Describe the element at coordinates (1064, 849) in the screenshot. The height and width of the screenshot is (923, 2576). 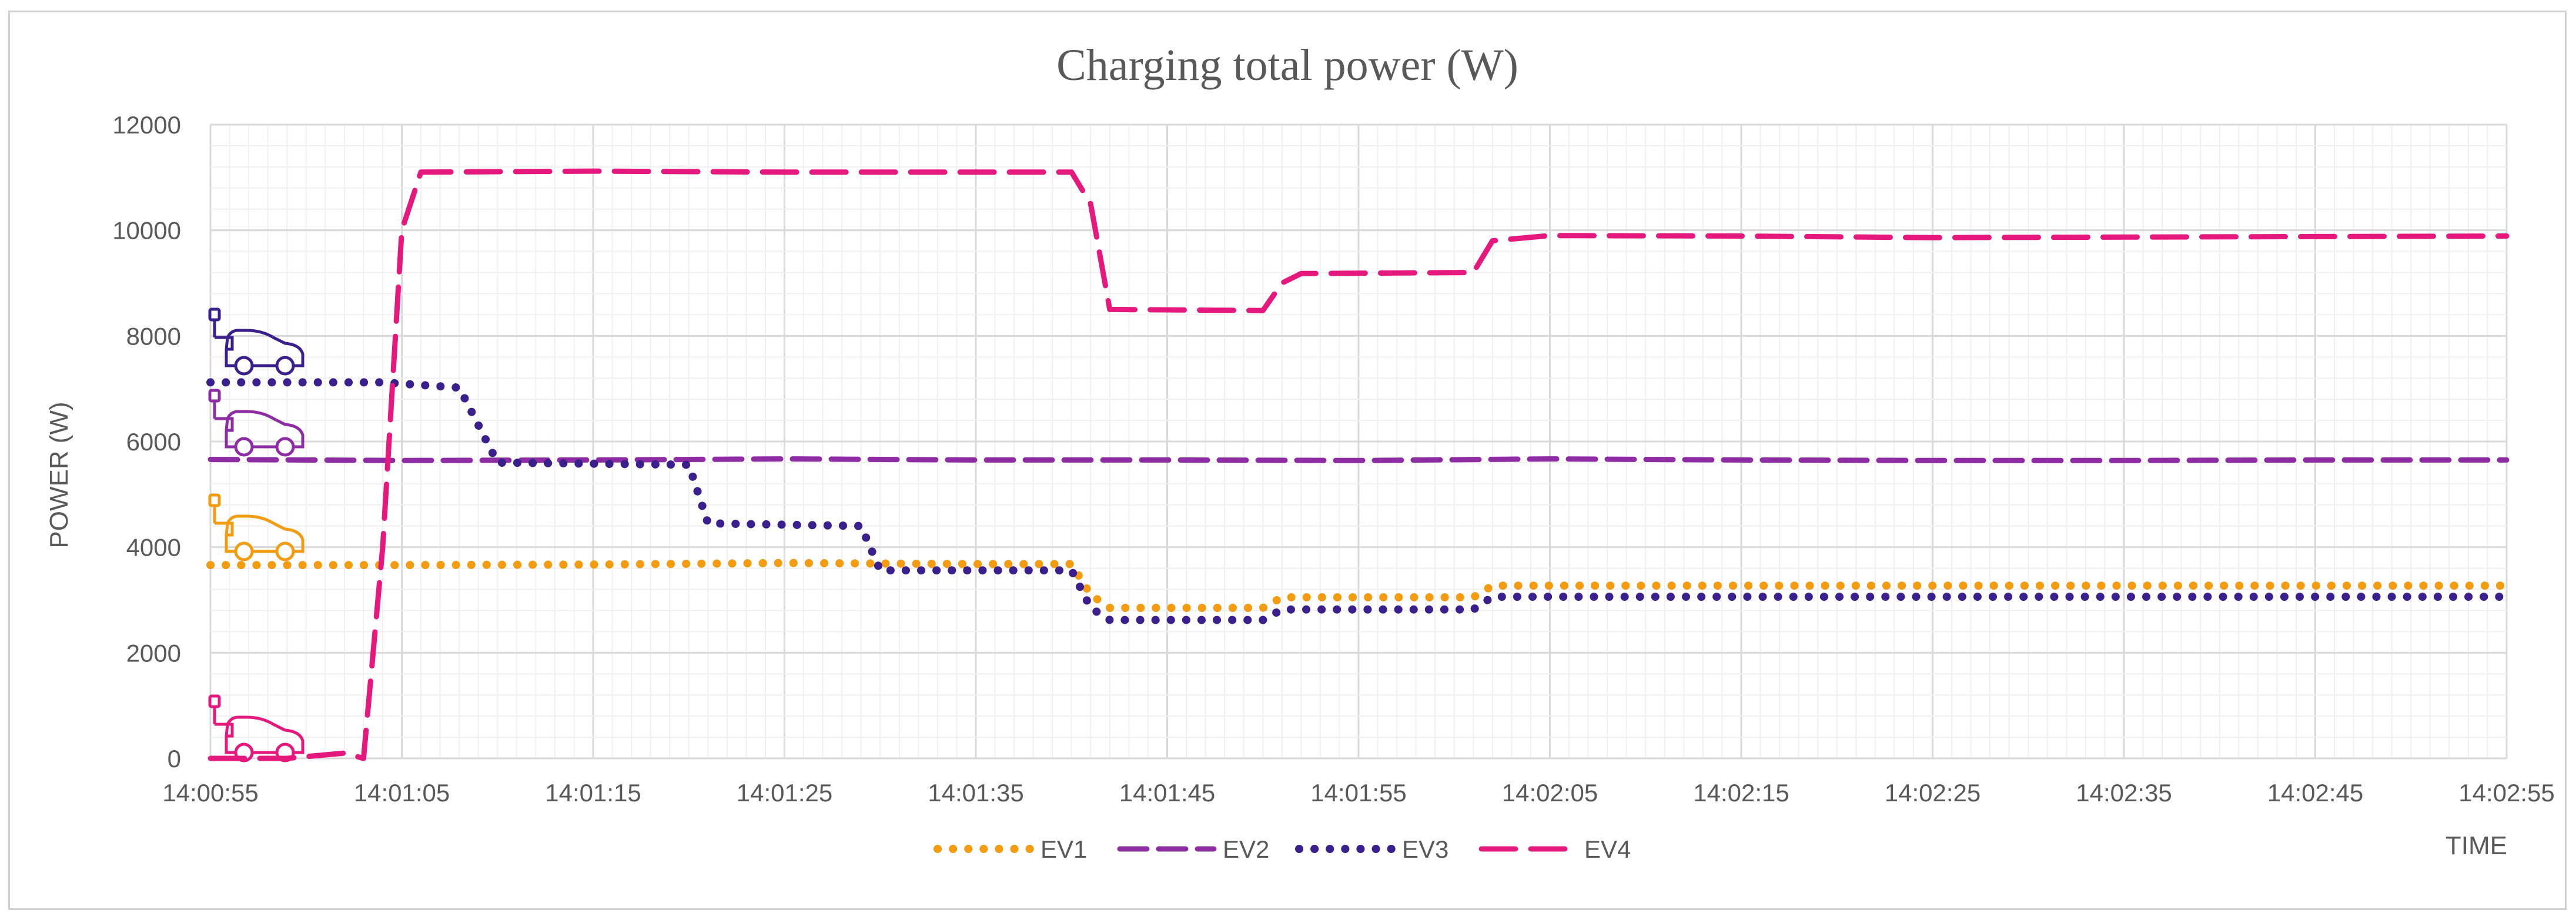
I see `legend-label-ev1: EV1` at that location.